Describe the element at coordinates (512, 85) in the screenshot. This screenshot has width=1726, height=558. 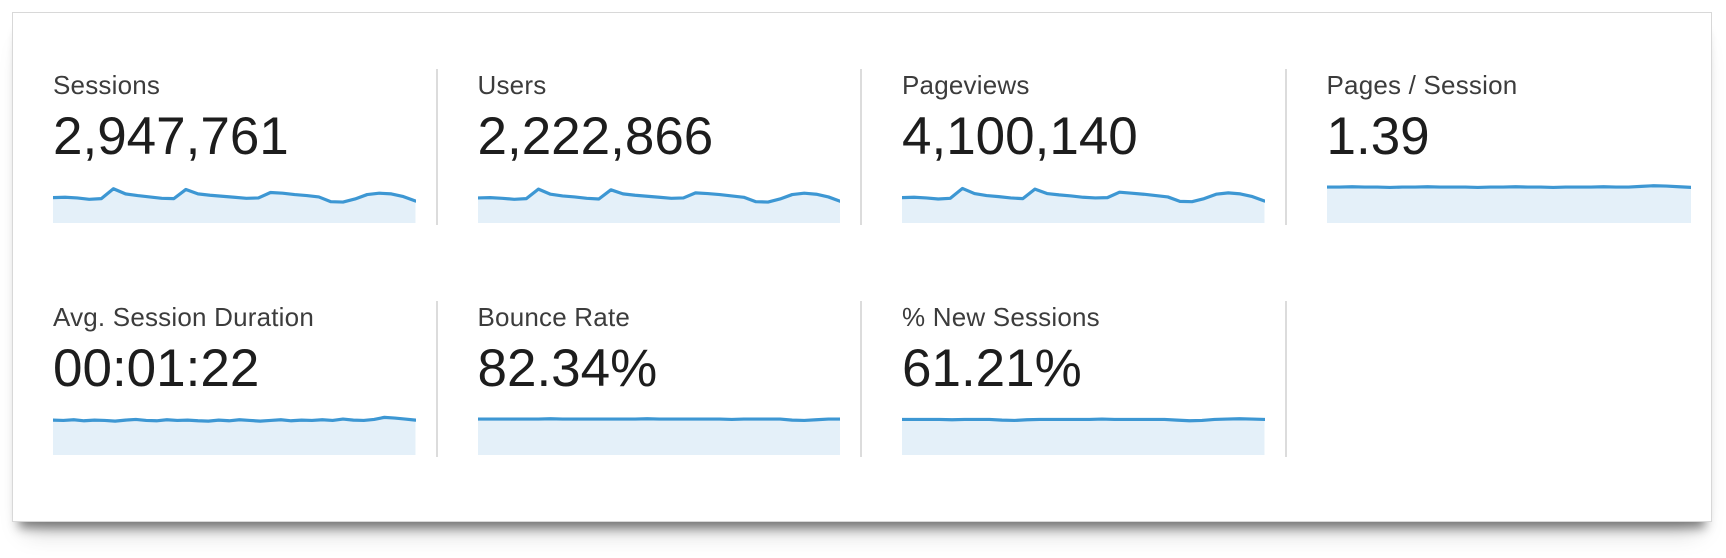
I see `metric-label: Users` at that location.